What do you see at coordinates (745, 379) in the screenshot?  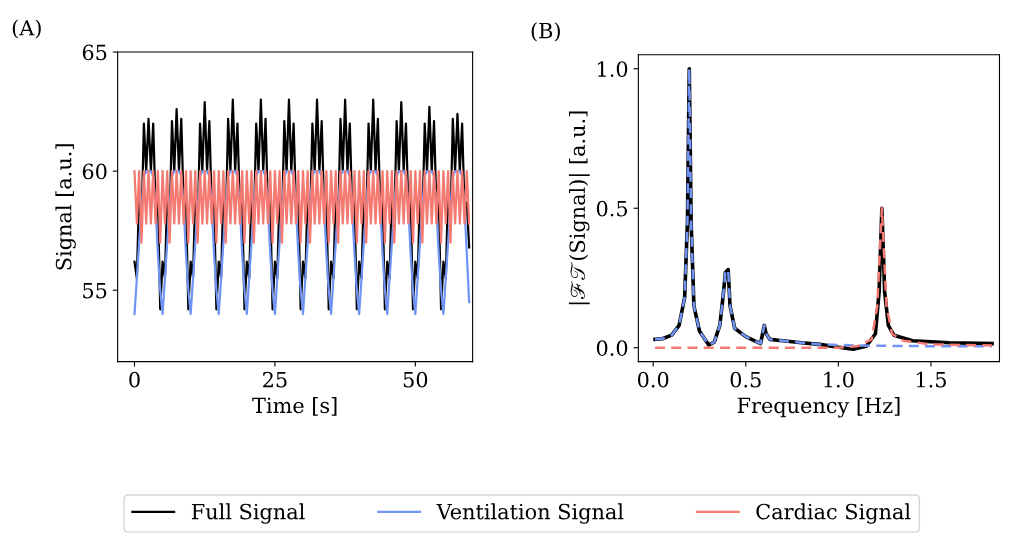 I see `x-tick-label: 0.5` at bounding box center [745, 379].